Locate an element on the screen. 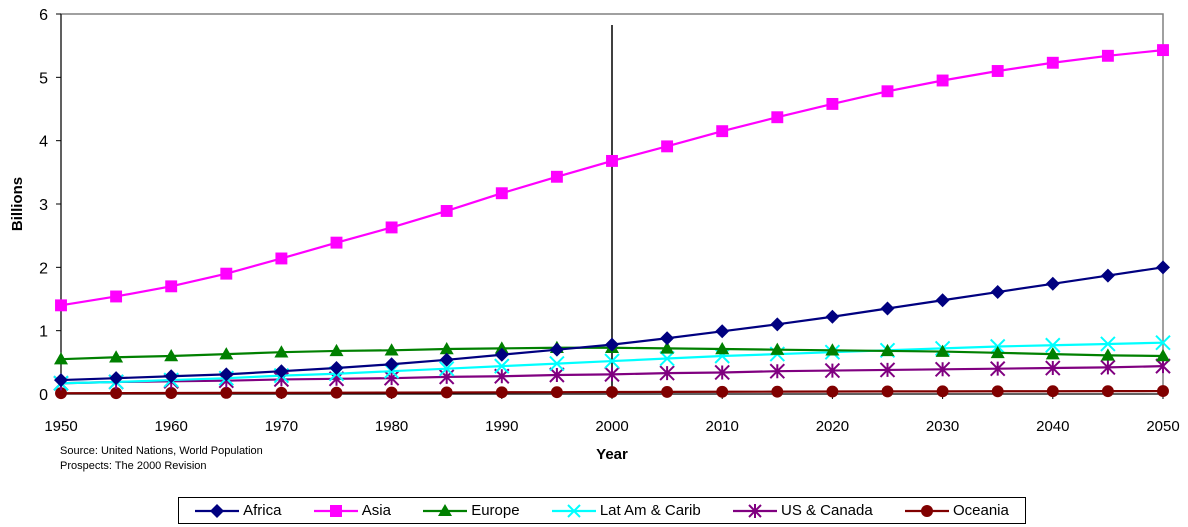 This screenshot has width=1188, height=527. x-tick-label: 2030 is located at coordinates (942, 426).